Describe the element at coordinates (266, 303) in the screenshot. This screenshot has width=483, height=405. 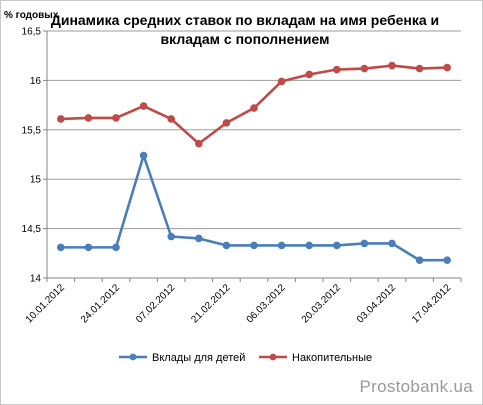
I see `x-tick-label-4: 06.03.2012` at that location.